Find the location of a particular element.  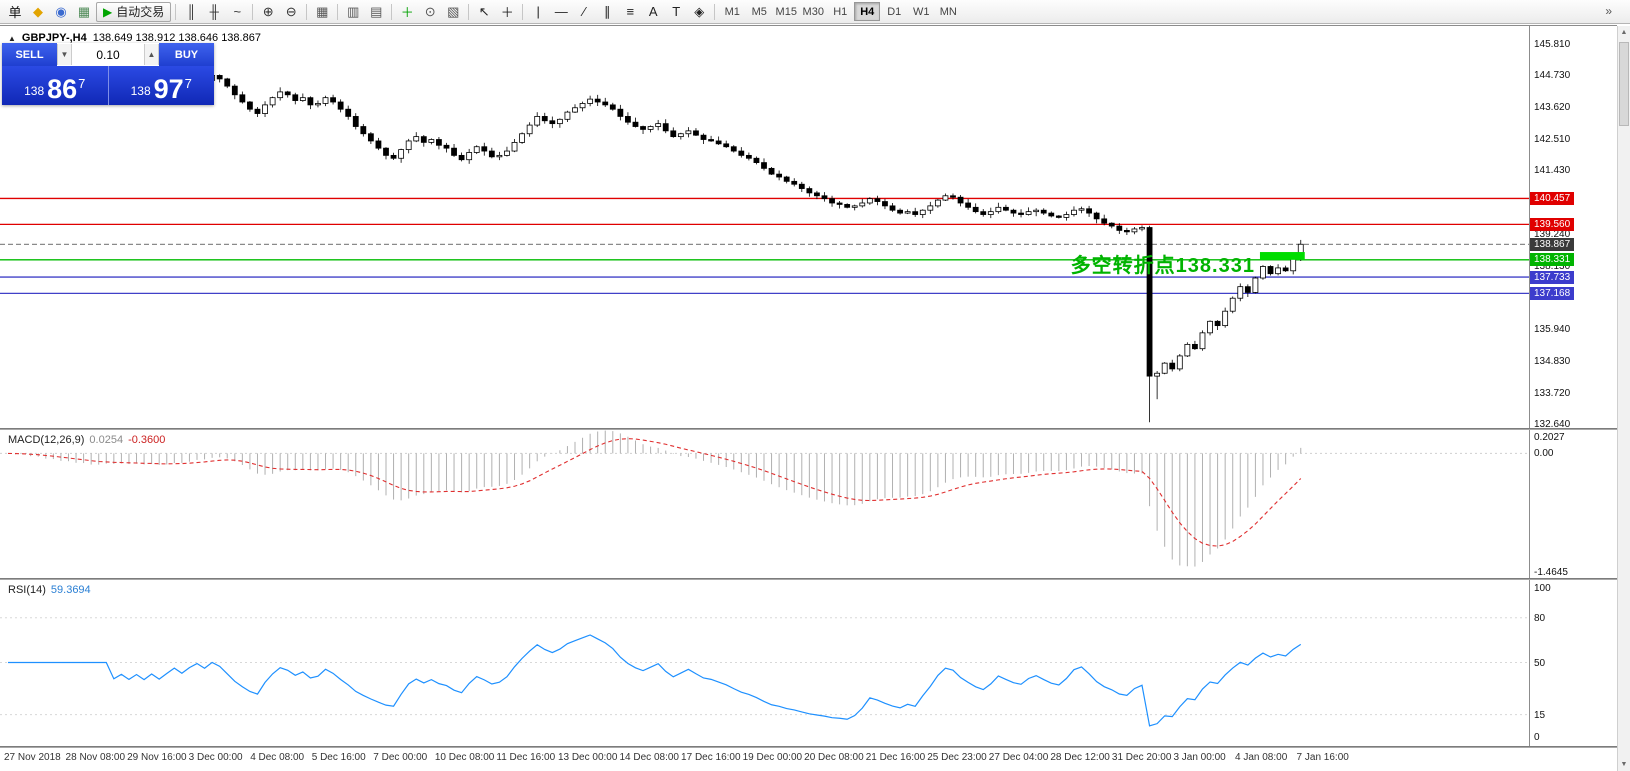

x-axis-tick: 7 Dec 00:00 is located at coordinates (400, 757).